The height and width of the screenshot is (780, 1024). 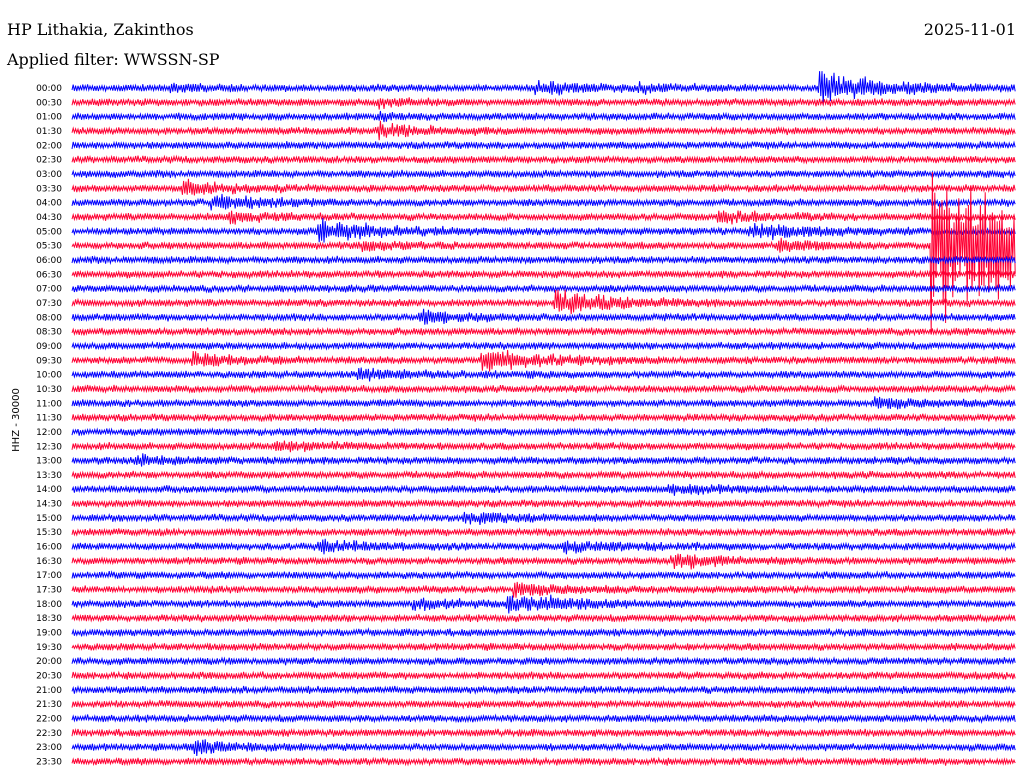 I want to click on row-time-label: 04:00, so click(x=49, y=204).